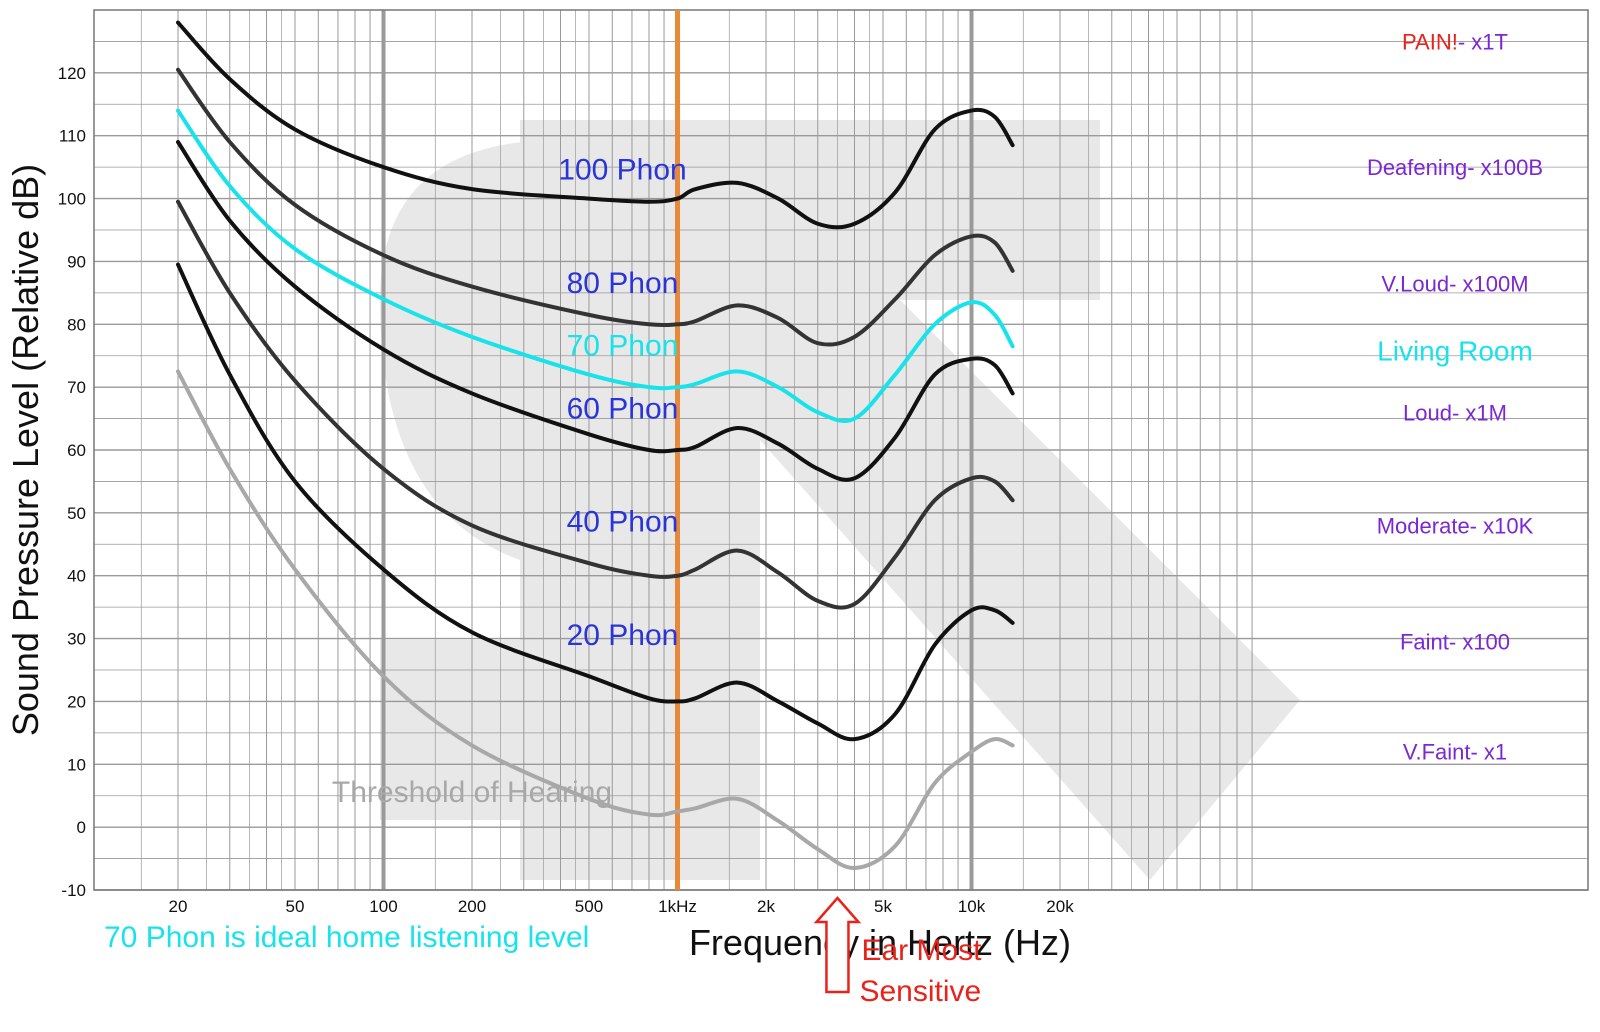 This screenshot has height=1032, width=1600. What do you see at coordinates (1455, 41) in the screenshot?
I see `level-label: PAIN!- x1T` at bounding box center [1455, 41].